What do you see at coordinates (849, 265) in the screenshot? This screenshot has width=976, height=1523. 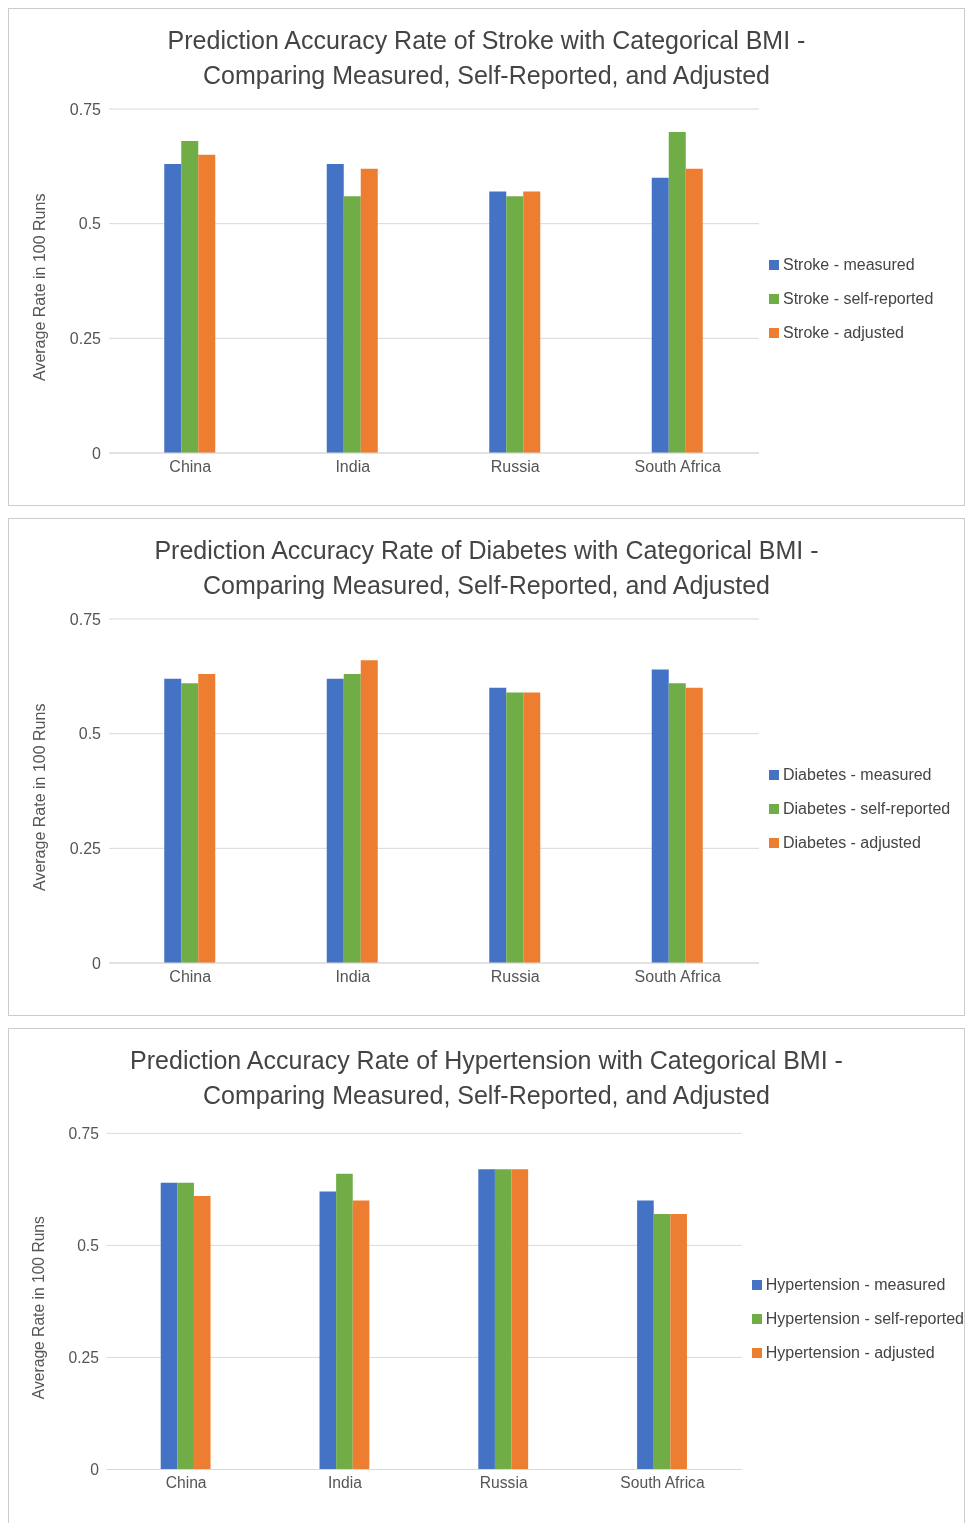 I see `legend-label: Stroke - measured` at bounding box center [849, 265].